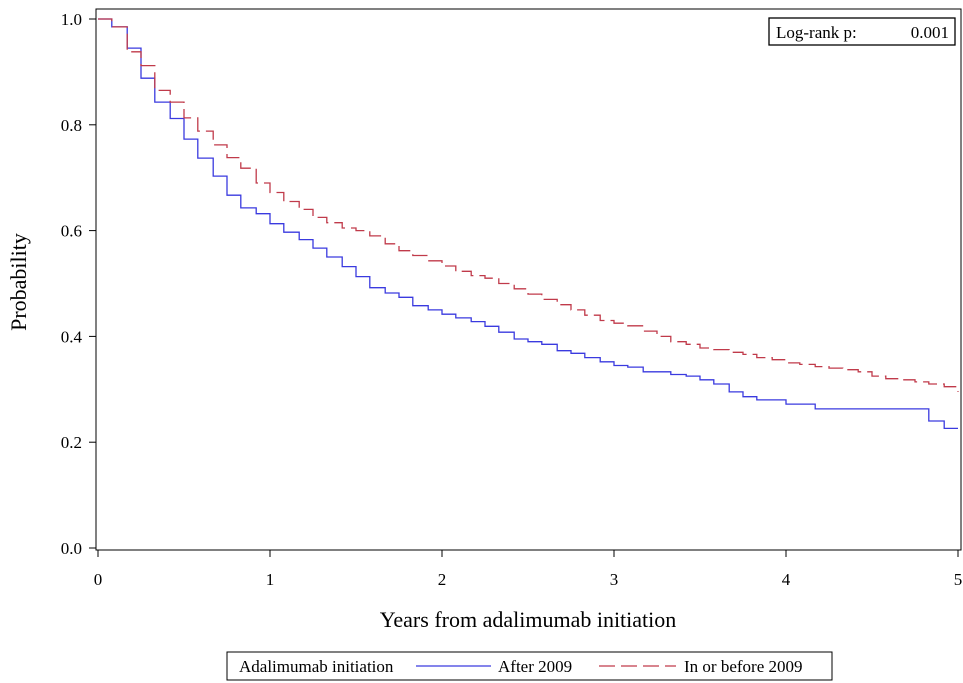 The width and height of the screenshot is (963, 683). I want to click on legend-box, so click(529, 666).